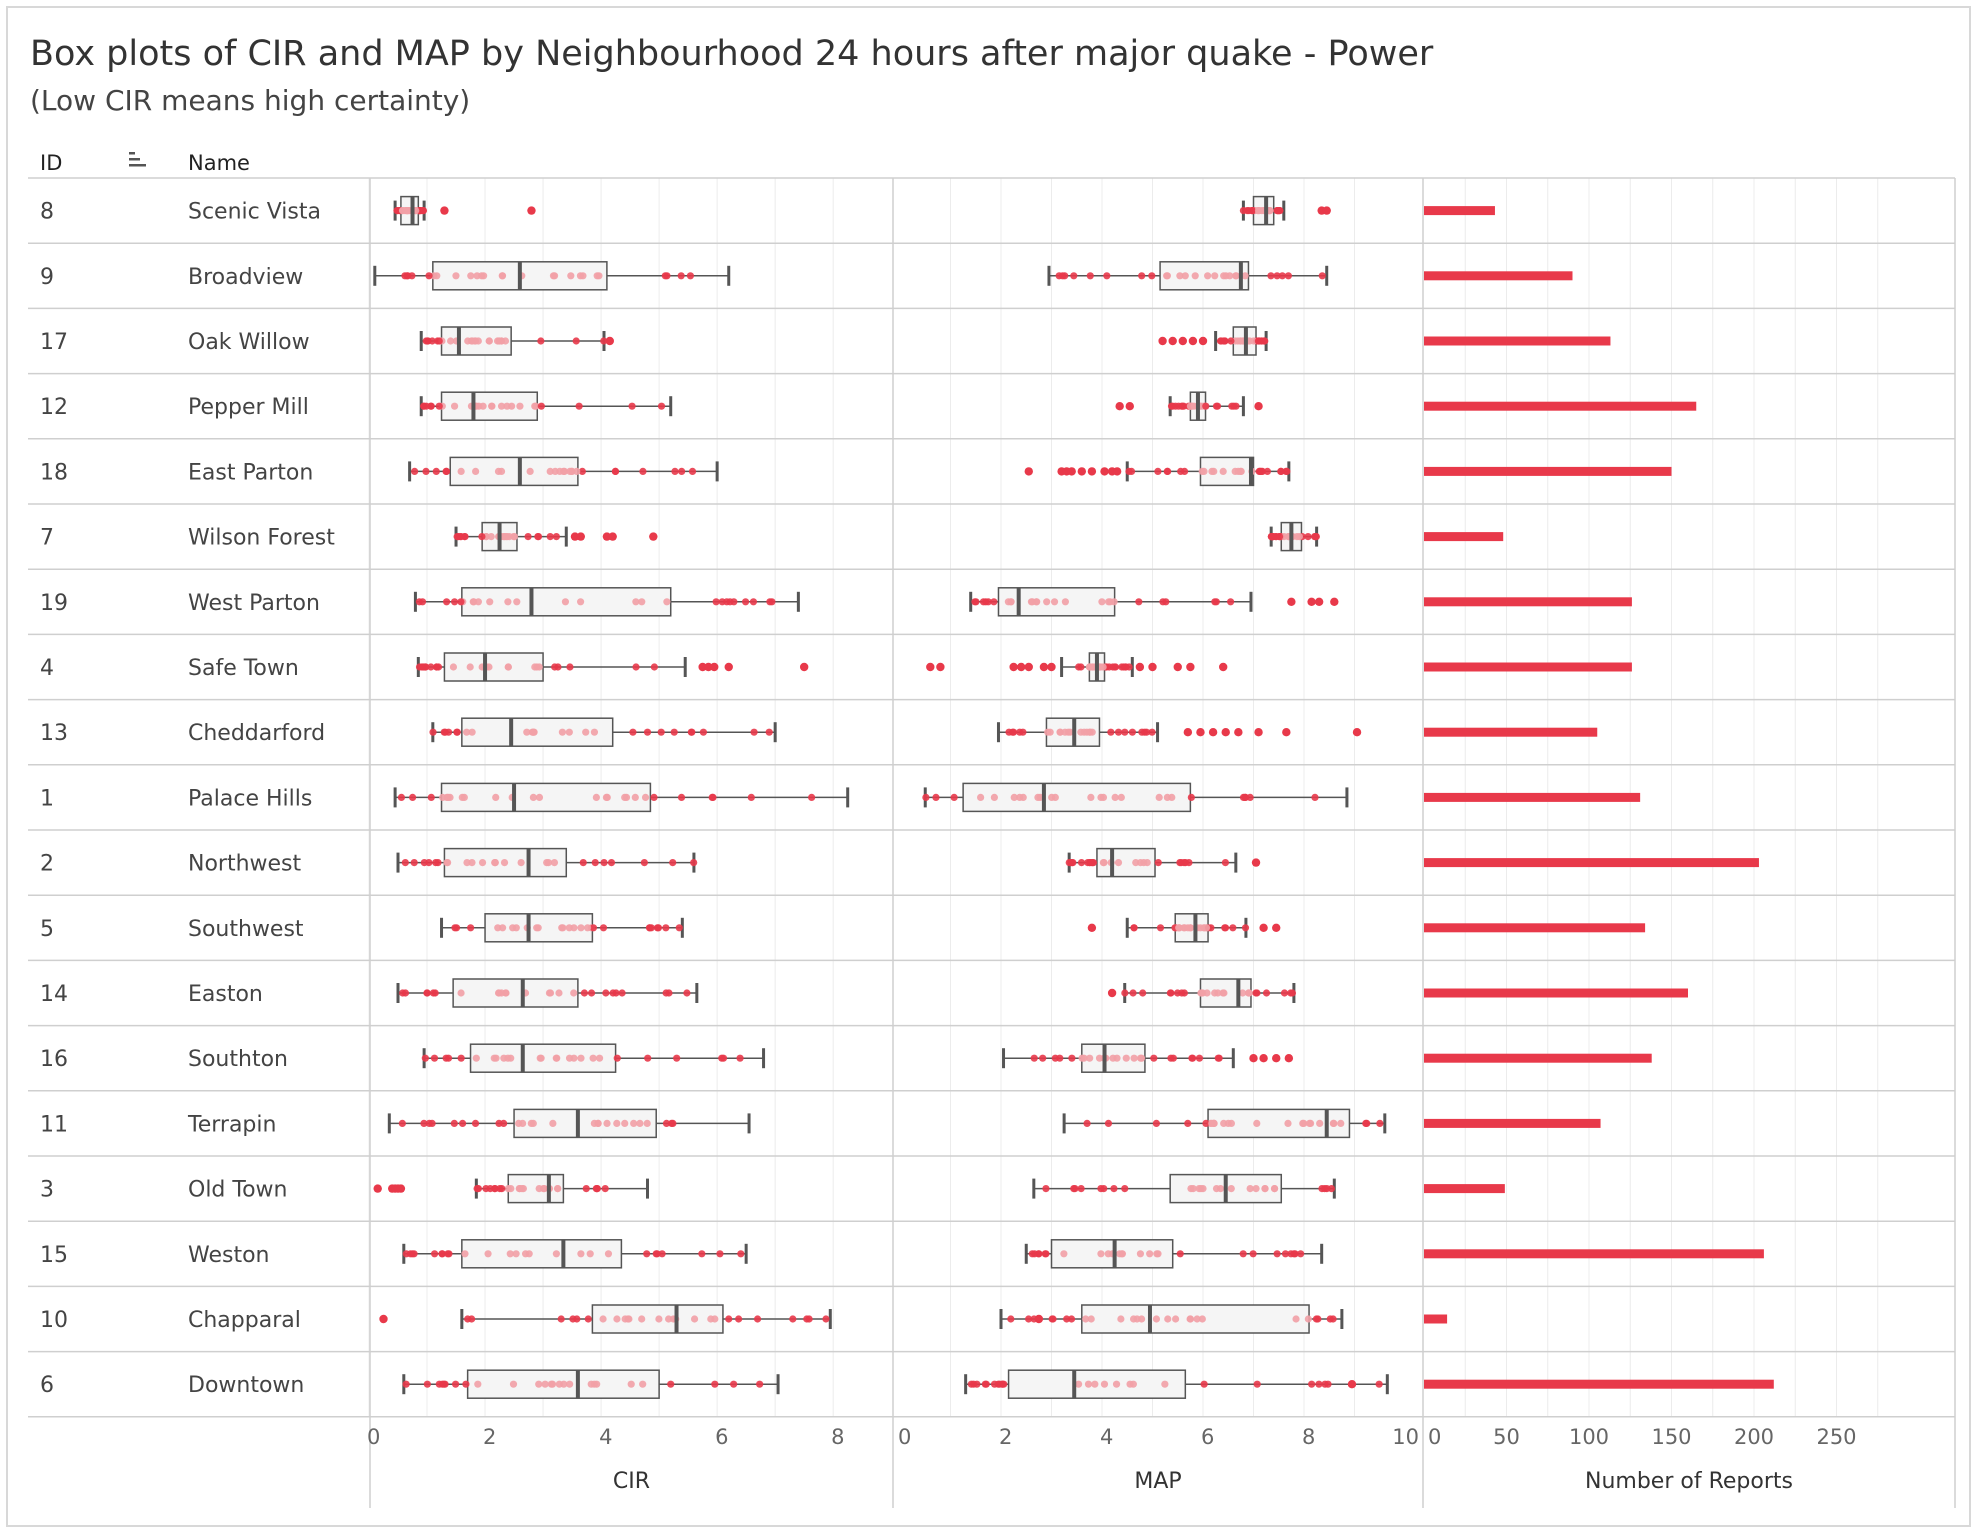  I want to click on chart-subtitle: (Low CIR means high certainty), so click(250, 100).